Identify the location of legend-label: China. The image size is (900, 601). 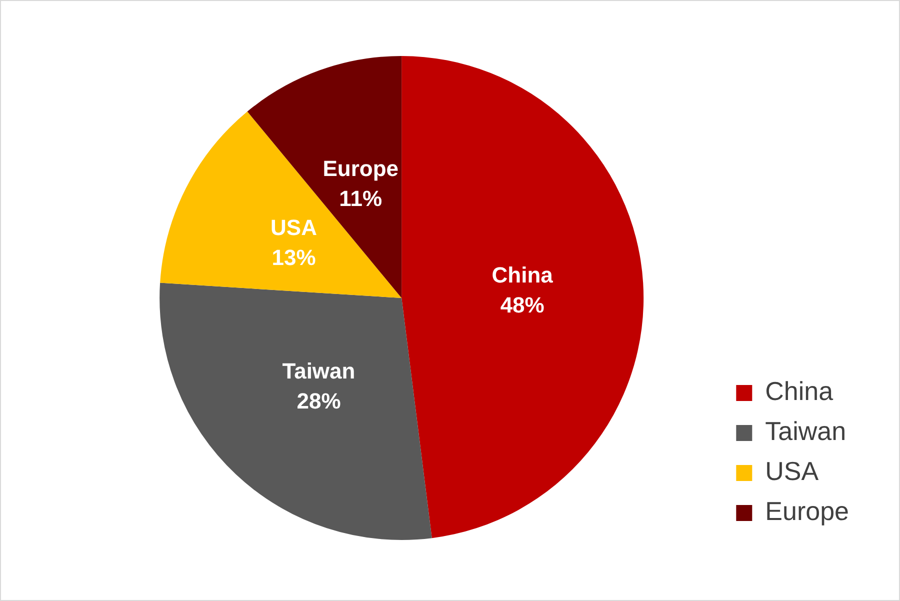
(799, 391).